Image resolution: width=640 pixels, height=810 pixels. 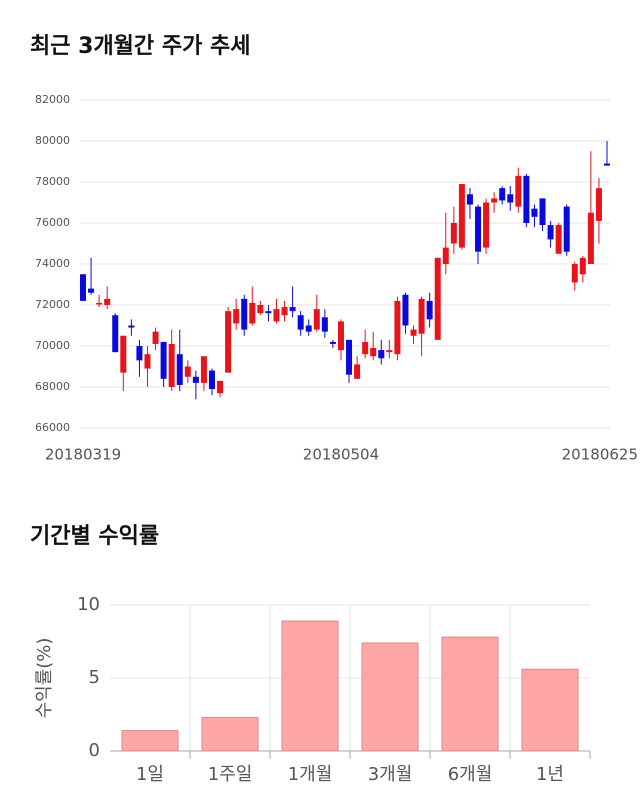 I want to click on y-tick-label: 78000, so click(x=52, y=181).